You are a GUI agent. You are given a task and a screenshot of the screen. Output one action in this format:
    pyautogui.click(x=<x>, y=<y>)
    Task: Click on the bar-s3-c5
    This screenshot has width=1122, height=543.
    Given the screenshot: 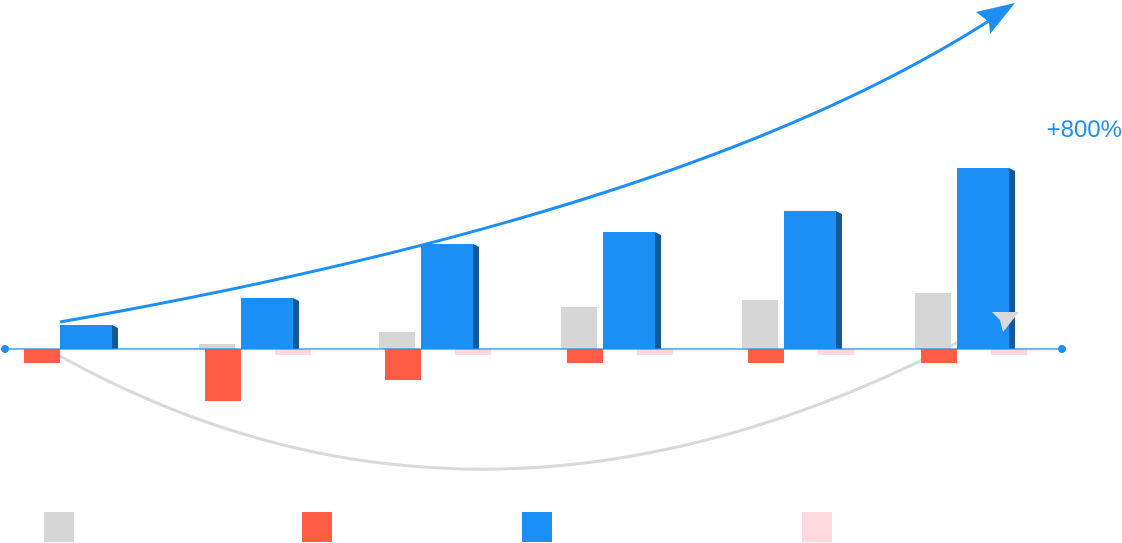 What is the action you would take?
    pyautogui.click(x=1009, y=352)
    